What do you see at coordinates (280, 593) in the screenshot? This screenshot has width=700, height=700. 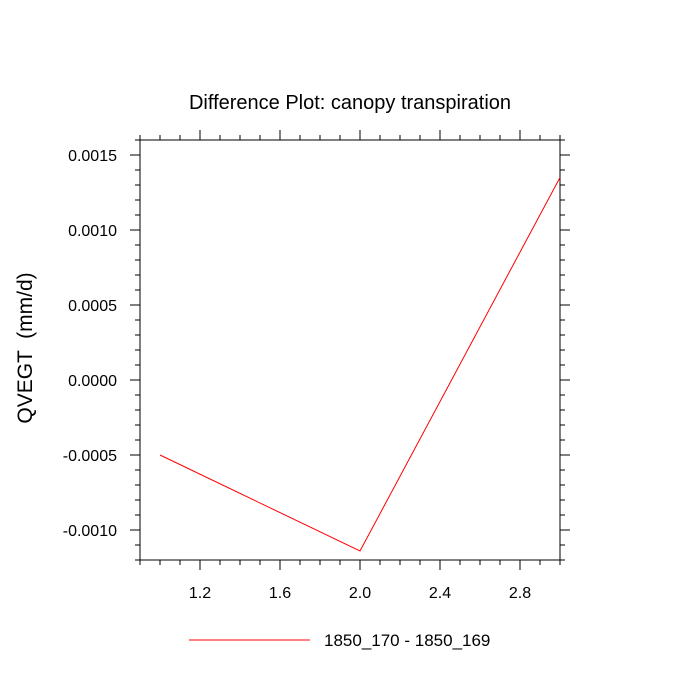 I see `x-tick-label: 1.6` at bounding box center [280, 593].